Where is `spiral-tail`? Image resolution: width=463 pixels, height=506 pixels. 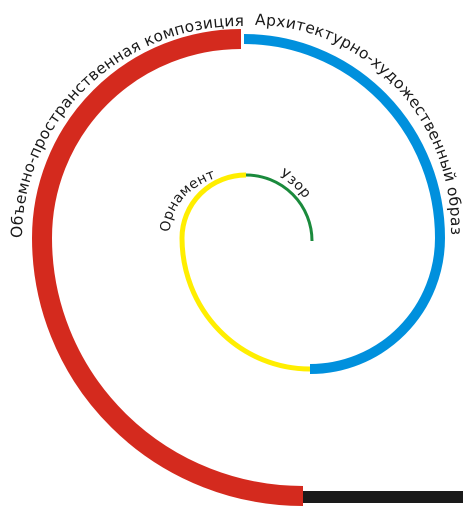
spiral-tail is located at coordinates (383, 497).